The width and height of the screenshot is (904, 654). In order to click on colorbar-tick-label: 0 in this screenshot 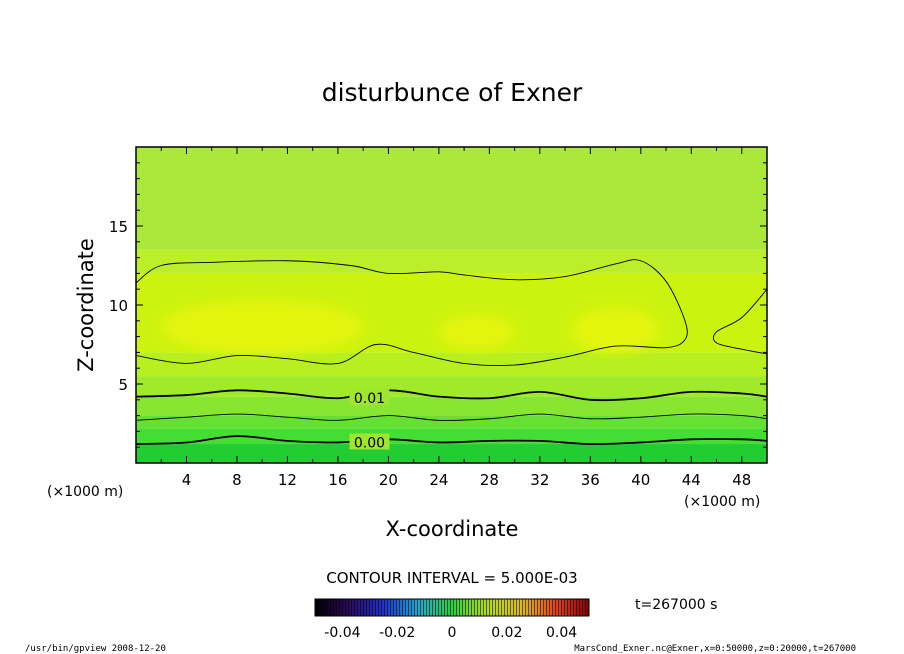, I will do `click(452, 633)`.